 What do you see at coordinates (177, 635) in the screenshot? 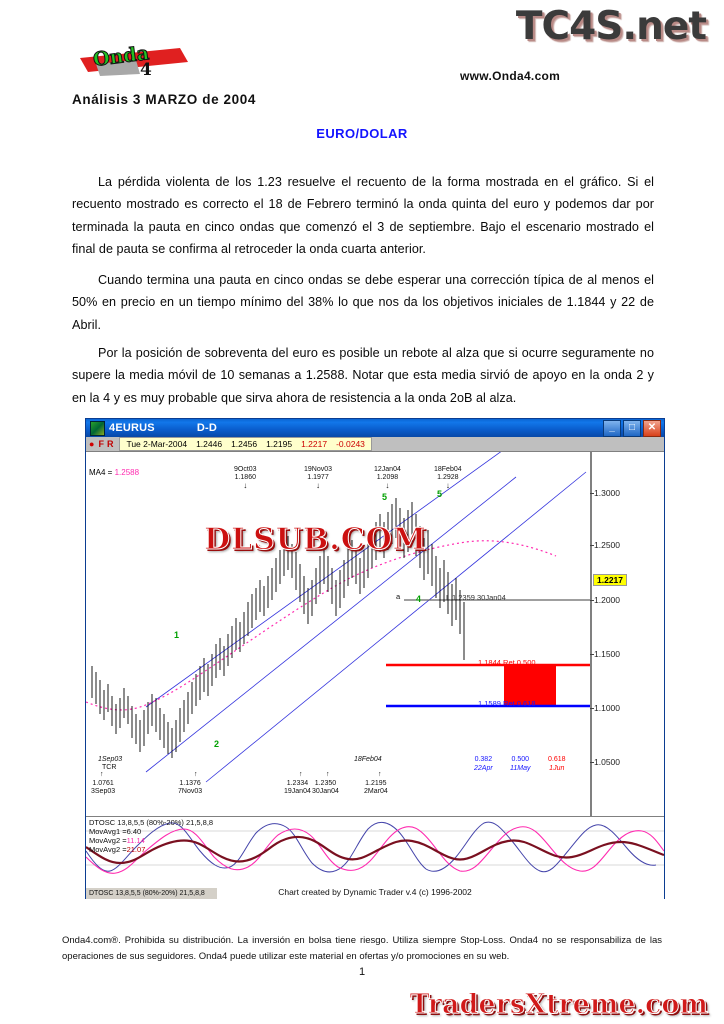
I see `wave-label-1: 1` at bounding box center [177, 635].